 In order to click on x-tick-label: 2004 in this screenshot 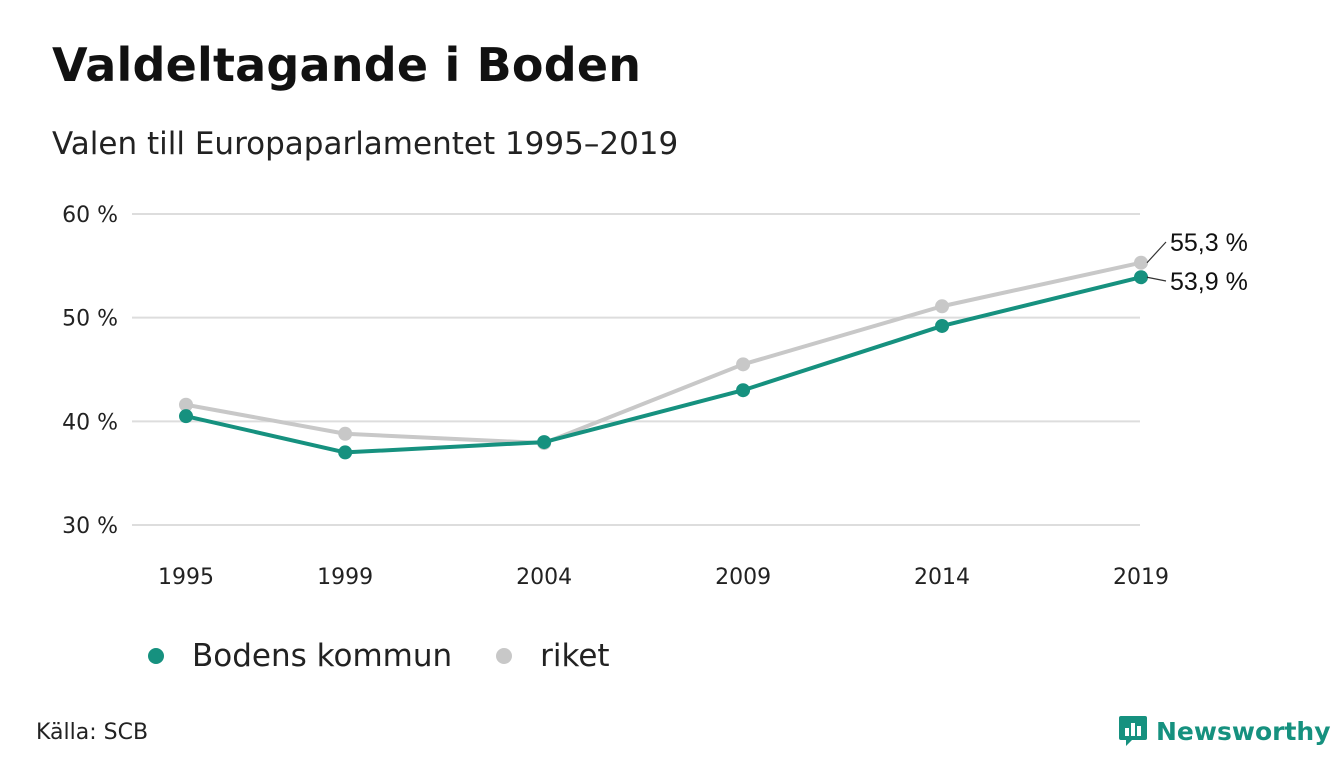, I will do `click(544, 577)`.